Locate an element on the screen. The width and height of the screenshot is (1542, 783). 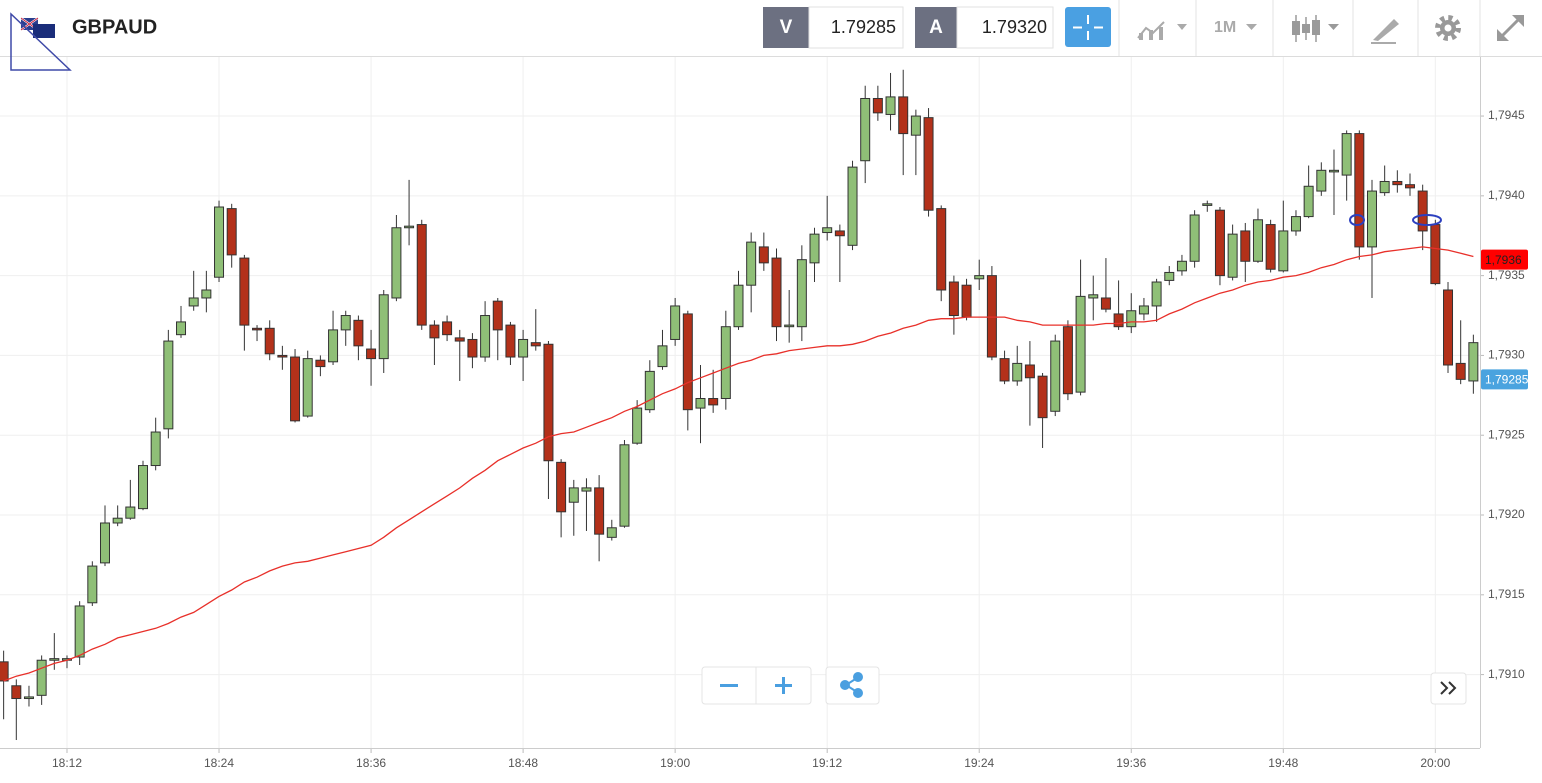
bid-label-box is located at coordinates (786, 27).